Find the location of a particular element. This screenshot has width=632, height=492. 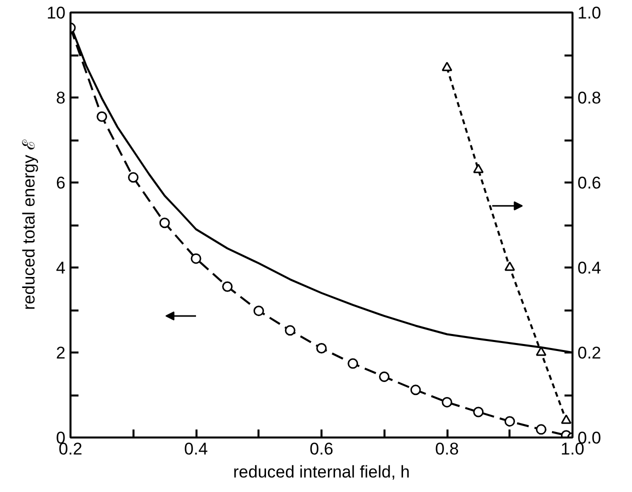

y-tick-label: 6 is located at coordinates (61, 183).